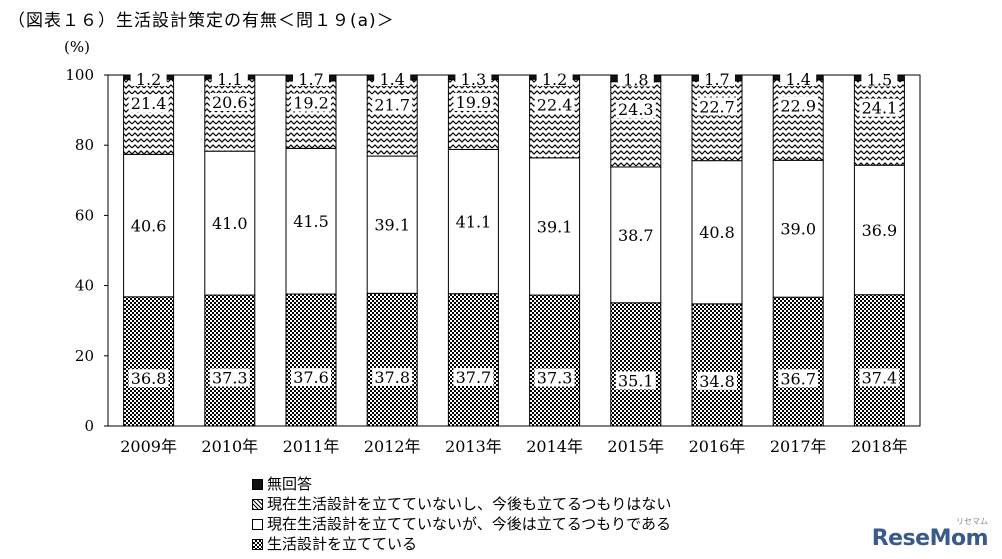 The width and height of the screenshot is (1002, 559). I want to click on chart-title: （図表１６）生活設計策定の有無＜問１９(a)＞, so click(201, 21).